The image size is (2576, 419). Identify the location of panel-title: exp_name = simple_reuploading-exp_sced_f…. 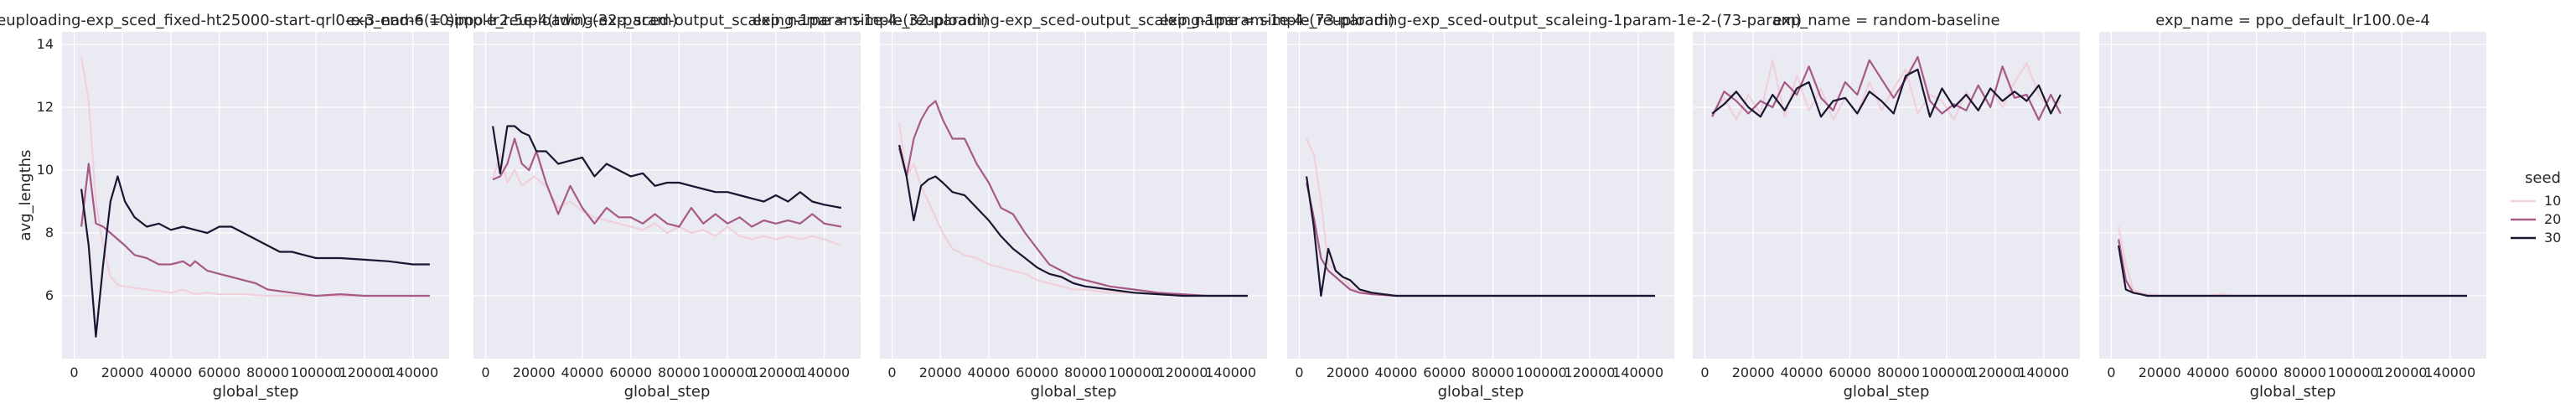
(339, 20).